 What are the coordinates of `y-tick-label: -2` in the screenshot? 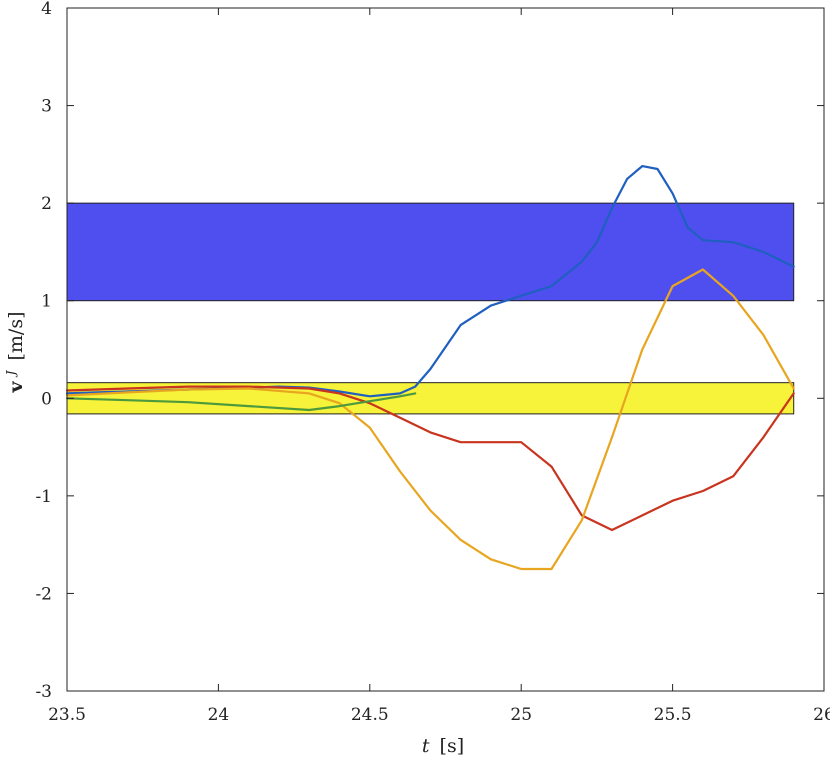 It's located at (43, 594).